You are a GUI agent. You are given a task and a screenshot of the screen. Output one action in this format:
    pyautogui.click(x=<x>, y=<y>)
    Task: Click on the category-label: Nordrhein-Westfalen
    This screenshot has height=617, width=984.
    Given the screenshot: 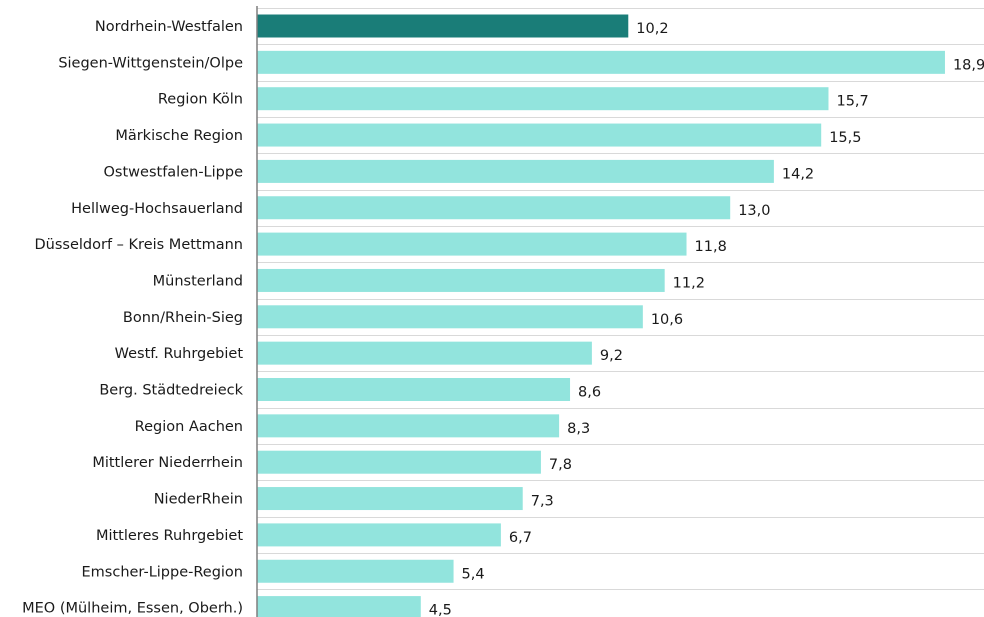 What is the action you would take?
    pyautogui.click(x=169, y=27)
    